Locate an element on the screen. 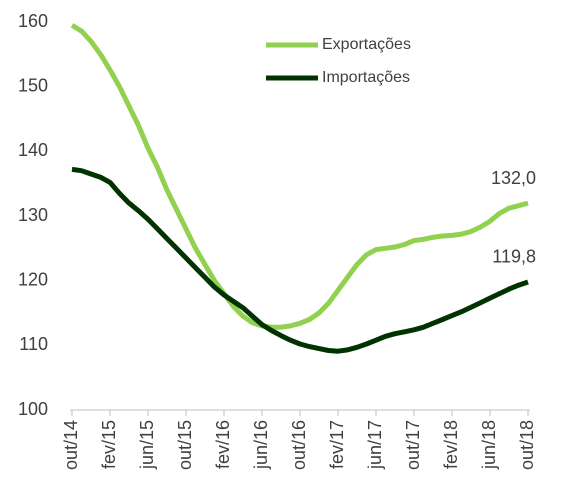  data-label: 132,0 is located at coordinates (513, 178).